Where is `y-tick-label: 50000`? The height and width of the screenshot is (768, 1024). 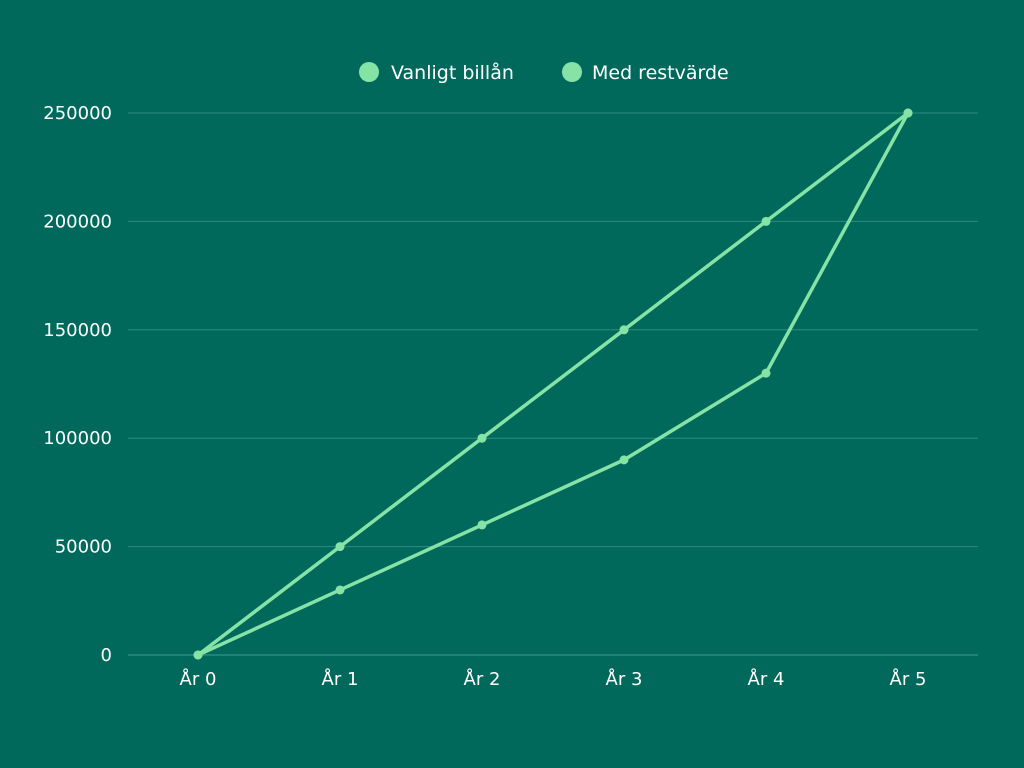
y-tick-label: 50000 is located at coordinates (83, 547).